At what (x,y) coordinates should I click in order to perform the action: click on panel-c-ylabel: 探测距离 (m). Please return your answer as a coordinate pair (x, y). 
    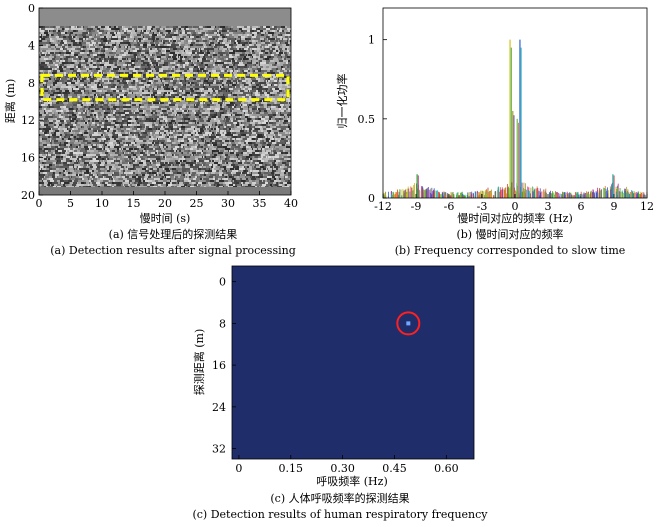
    Looking at the image, I should click on (199, 362).